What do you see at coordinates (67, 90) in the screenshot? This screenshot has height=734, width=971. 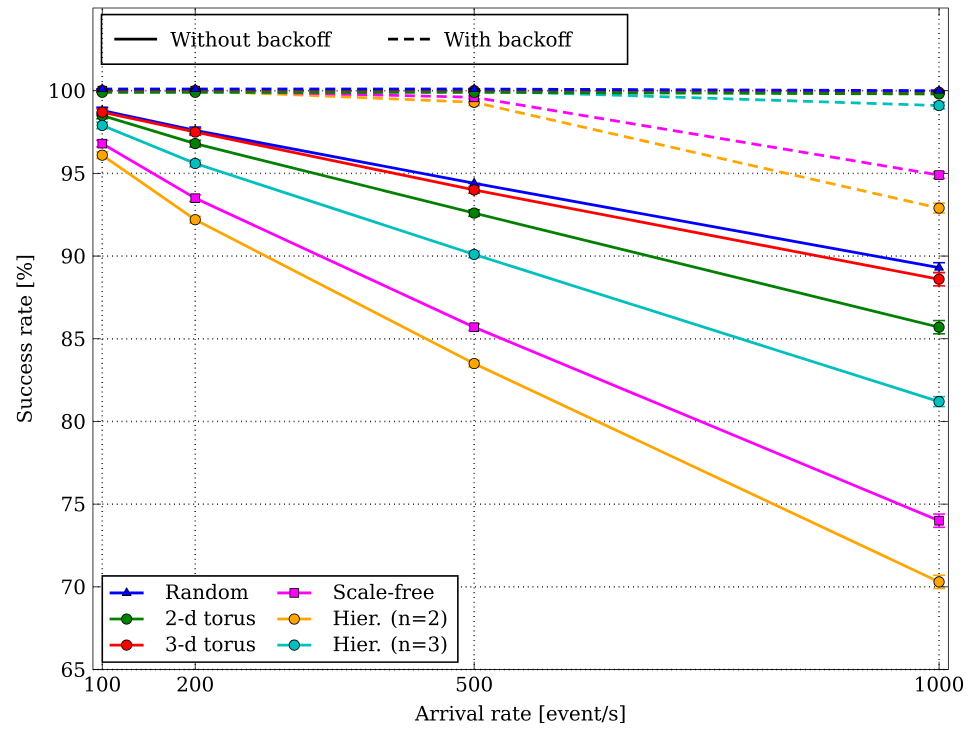 I see `y-tick-label: 100` at bounding box center [67, 90].